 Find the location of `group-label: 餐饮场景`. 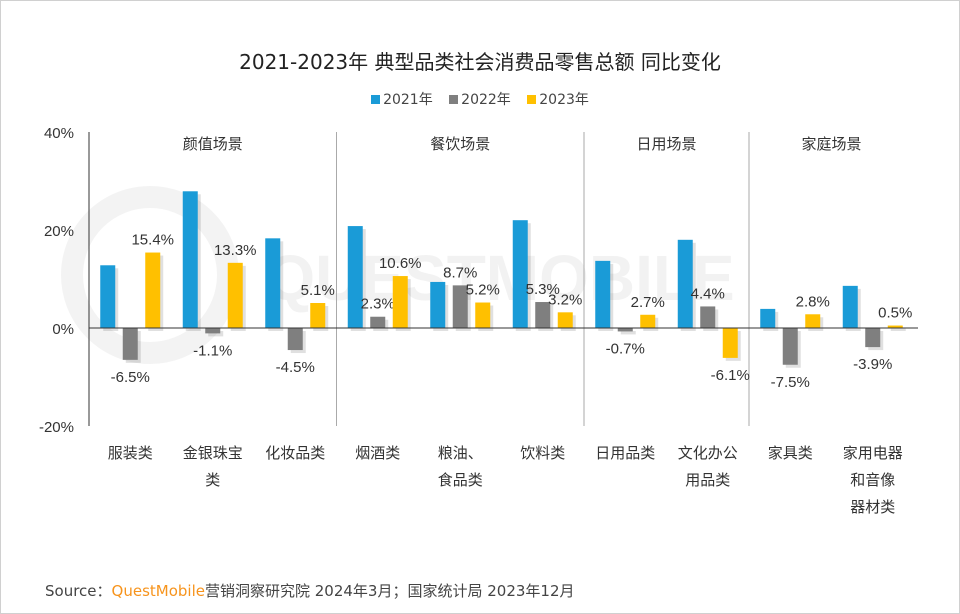

group-label: 餐饮场景 is located at coordinates (460, 144).